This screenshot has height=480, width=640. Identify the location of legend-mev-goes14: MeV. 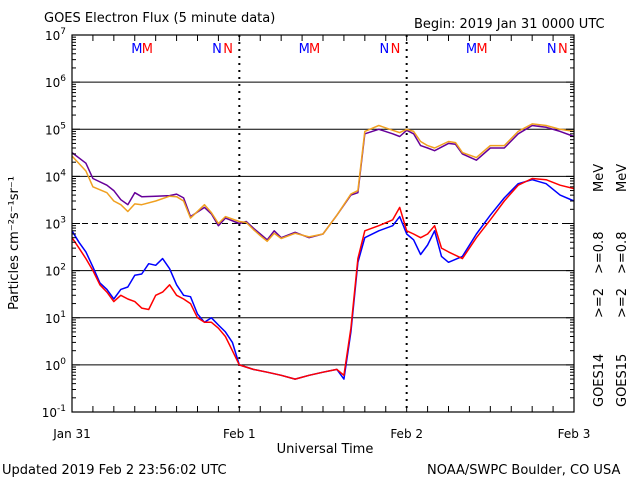
(599, 178).